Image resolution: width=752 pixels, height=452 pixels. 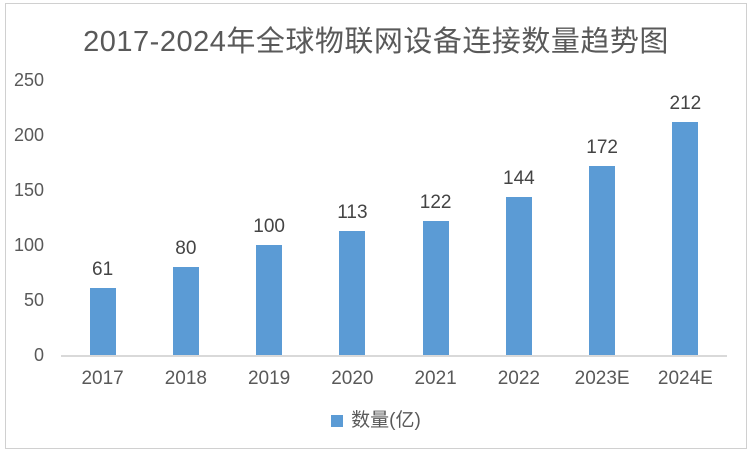 I want to click on bar-value-label: 100, so click(x=269, y=226).